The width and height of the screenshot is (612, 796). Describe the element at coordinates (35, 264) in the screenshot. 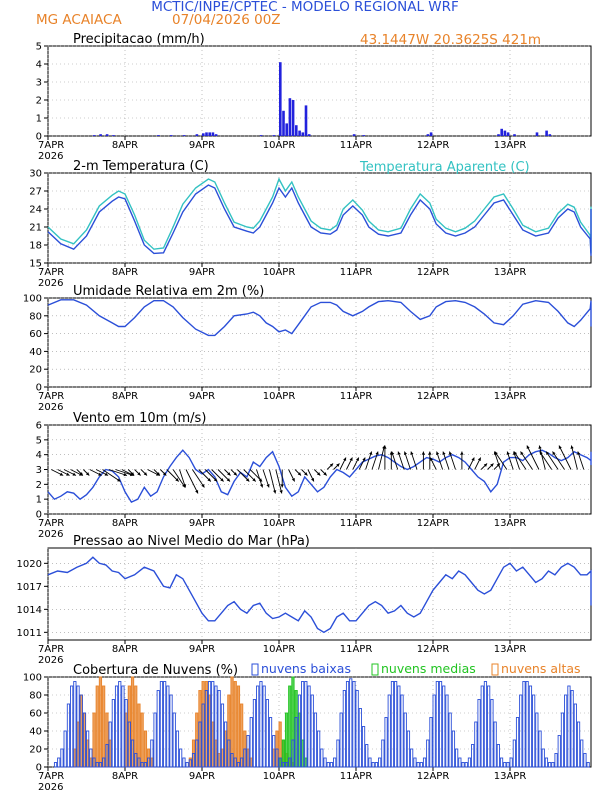

I see `y-tick-label: 15` at that location.